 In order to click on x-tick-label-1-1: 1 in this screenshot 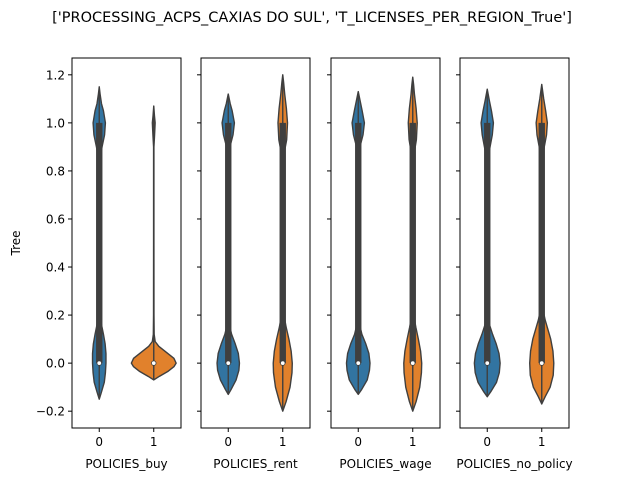, I will do `click(283, 442)`.